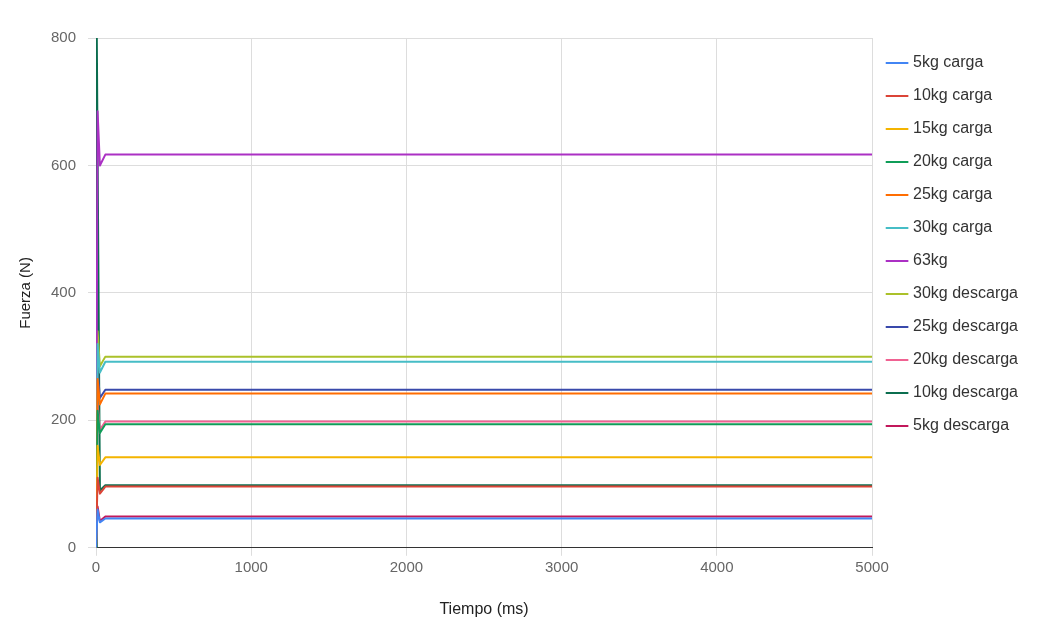  I want to click on x-tick-label: 1000, so click(251, 566).